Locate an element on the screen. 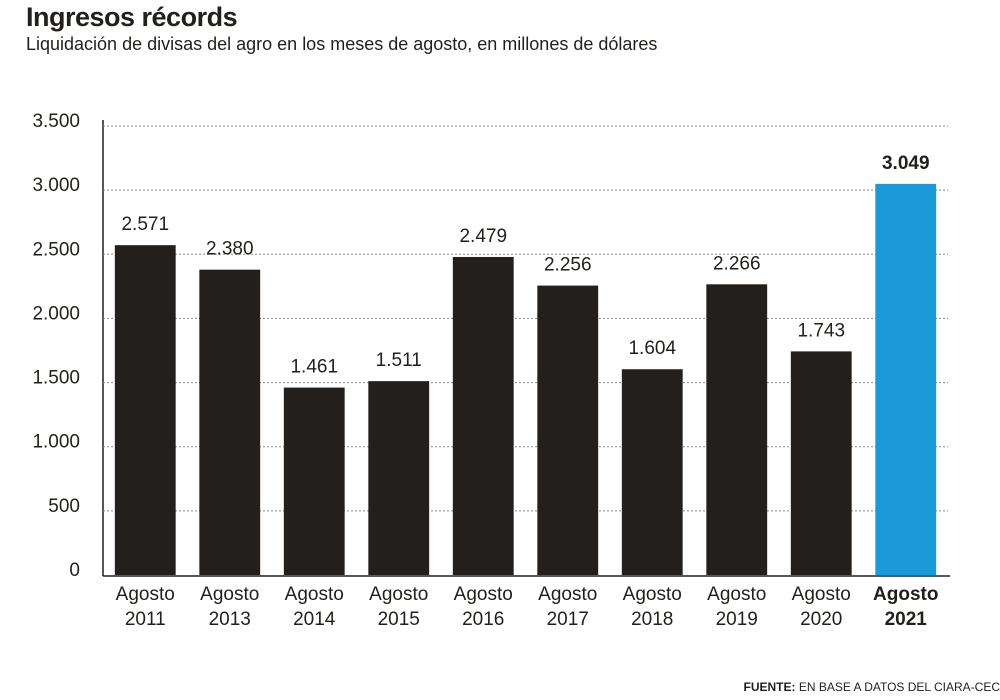 This screenshot has height=700, width=1000. x-tick-label: Agosto 2018 is located at coordinates (652, 607).